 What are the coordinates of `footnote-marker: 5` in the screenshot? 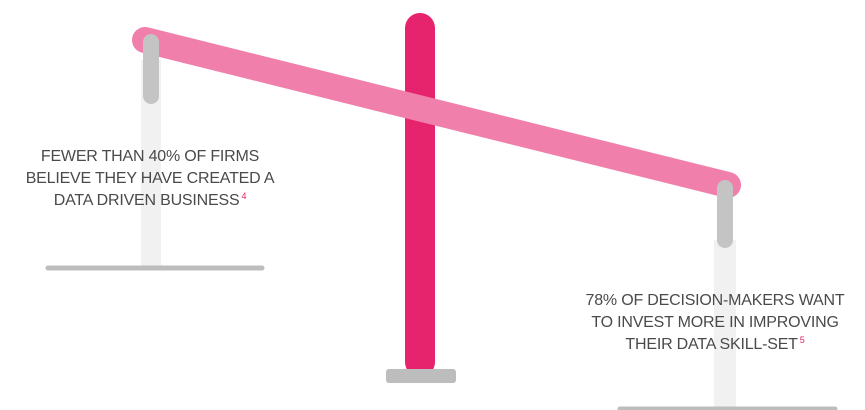 It's located at (802, 339).